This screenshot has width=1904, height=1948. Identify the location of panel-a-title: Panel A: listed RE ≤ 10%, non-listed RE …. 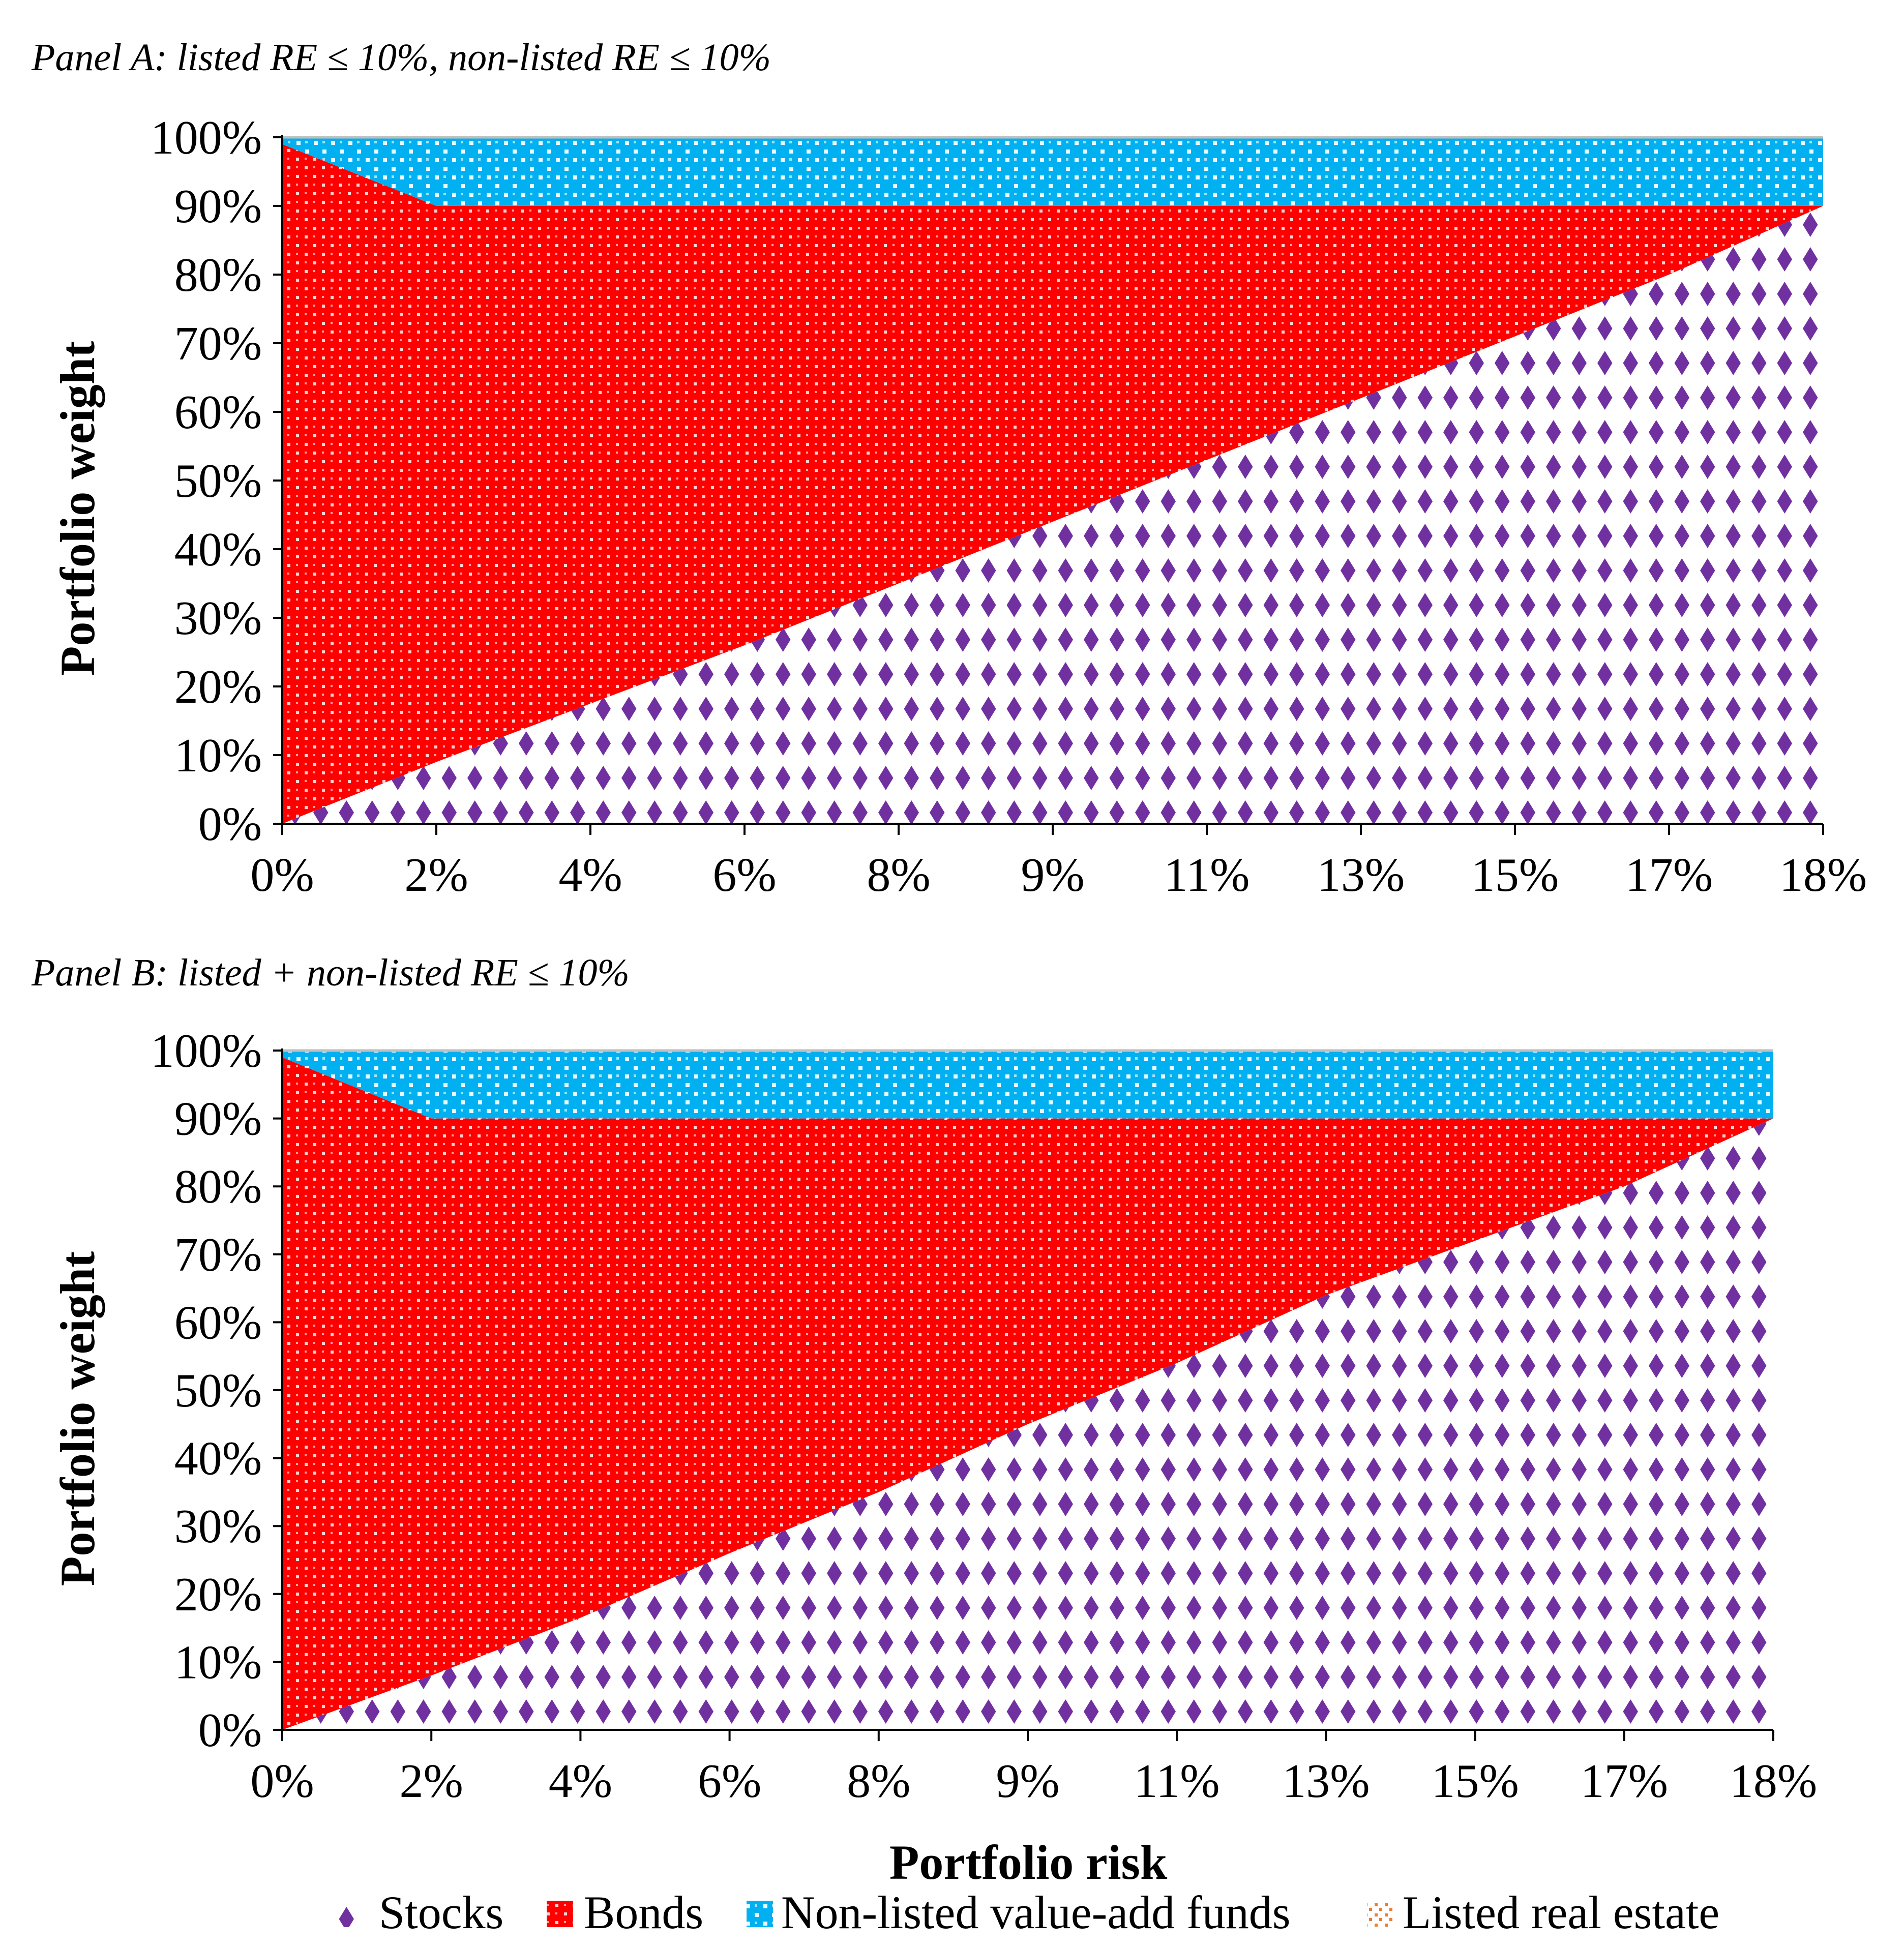
(401, 57).